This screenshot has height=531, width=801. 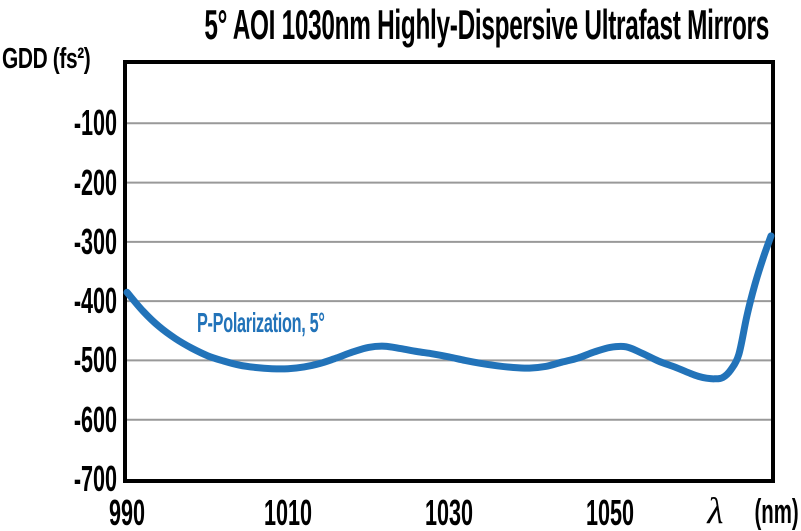 I want to click on y-tick-label-text: -300, so click(x=95, y=241).